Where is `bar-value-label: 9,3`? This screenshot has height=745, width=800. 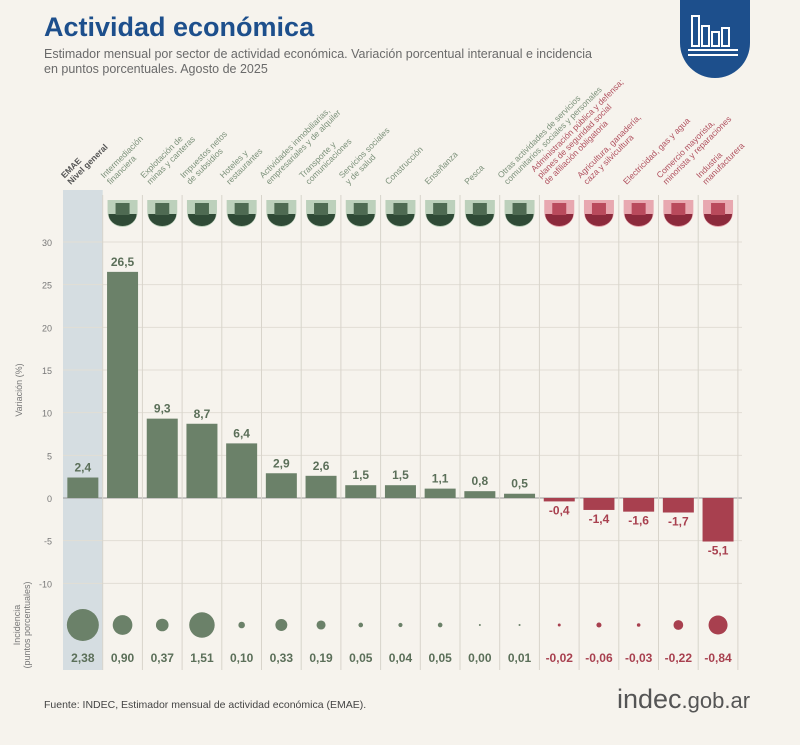 bar-value-label: 9,3 is located at coordinates (162, 409).